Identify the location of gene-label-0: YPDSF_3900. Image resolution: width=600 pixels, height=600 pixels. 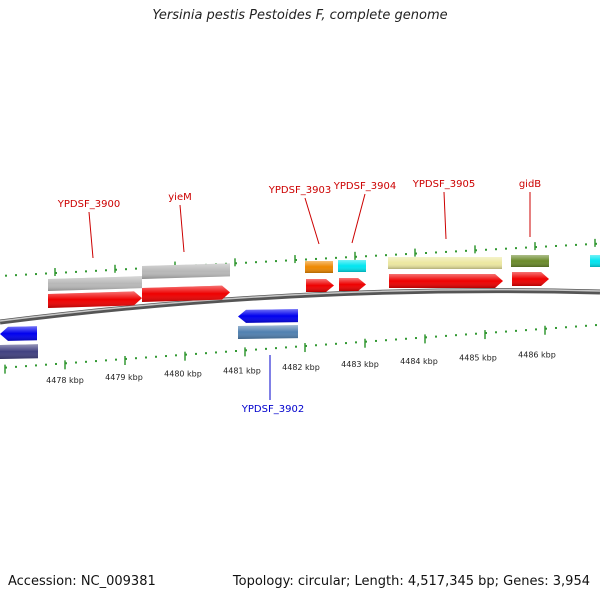
(88, 204).